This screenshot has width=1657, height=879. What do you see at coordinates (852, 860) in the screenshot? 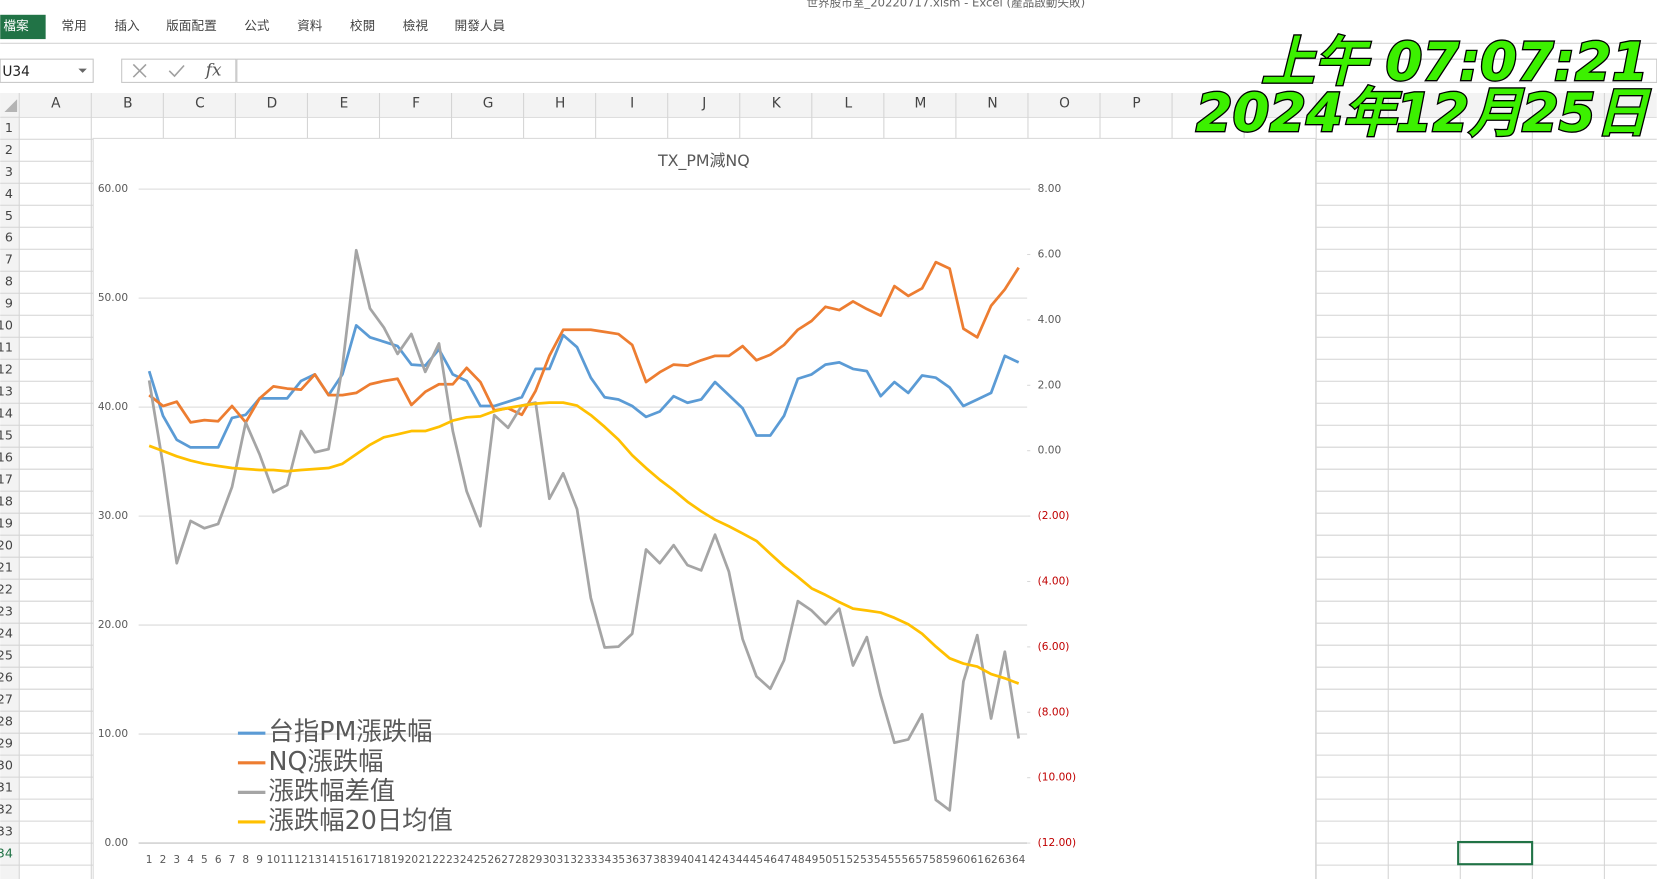
I see `x-tick-label: 52` at bounding box center [852, 860].